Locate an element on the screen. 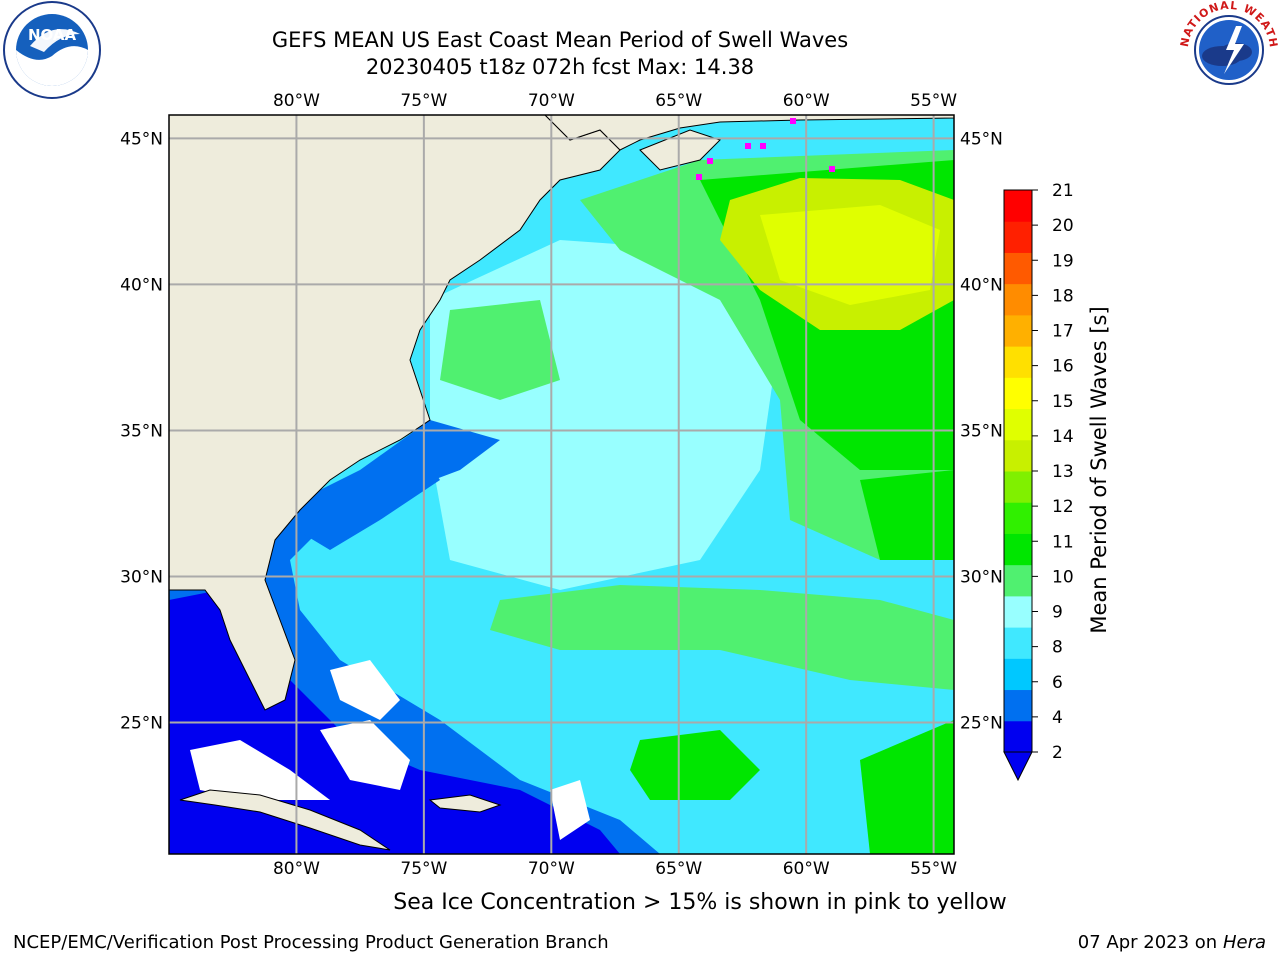  footer-date-text: 07 Apr 2023 on is located at coordinates (1150, 942).